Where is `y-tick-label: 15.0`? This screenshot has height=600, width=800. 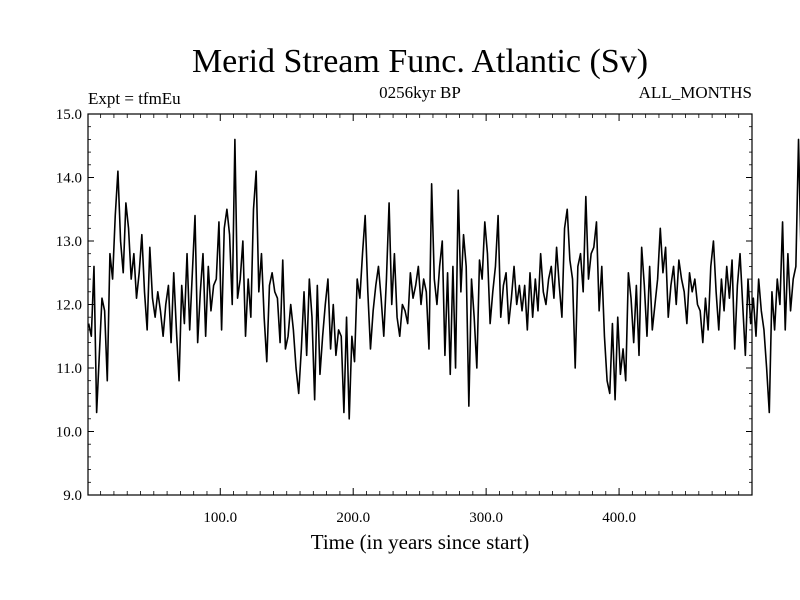 y-tick-label: 15.0 is located at coordinates (69, 115).